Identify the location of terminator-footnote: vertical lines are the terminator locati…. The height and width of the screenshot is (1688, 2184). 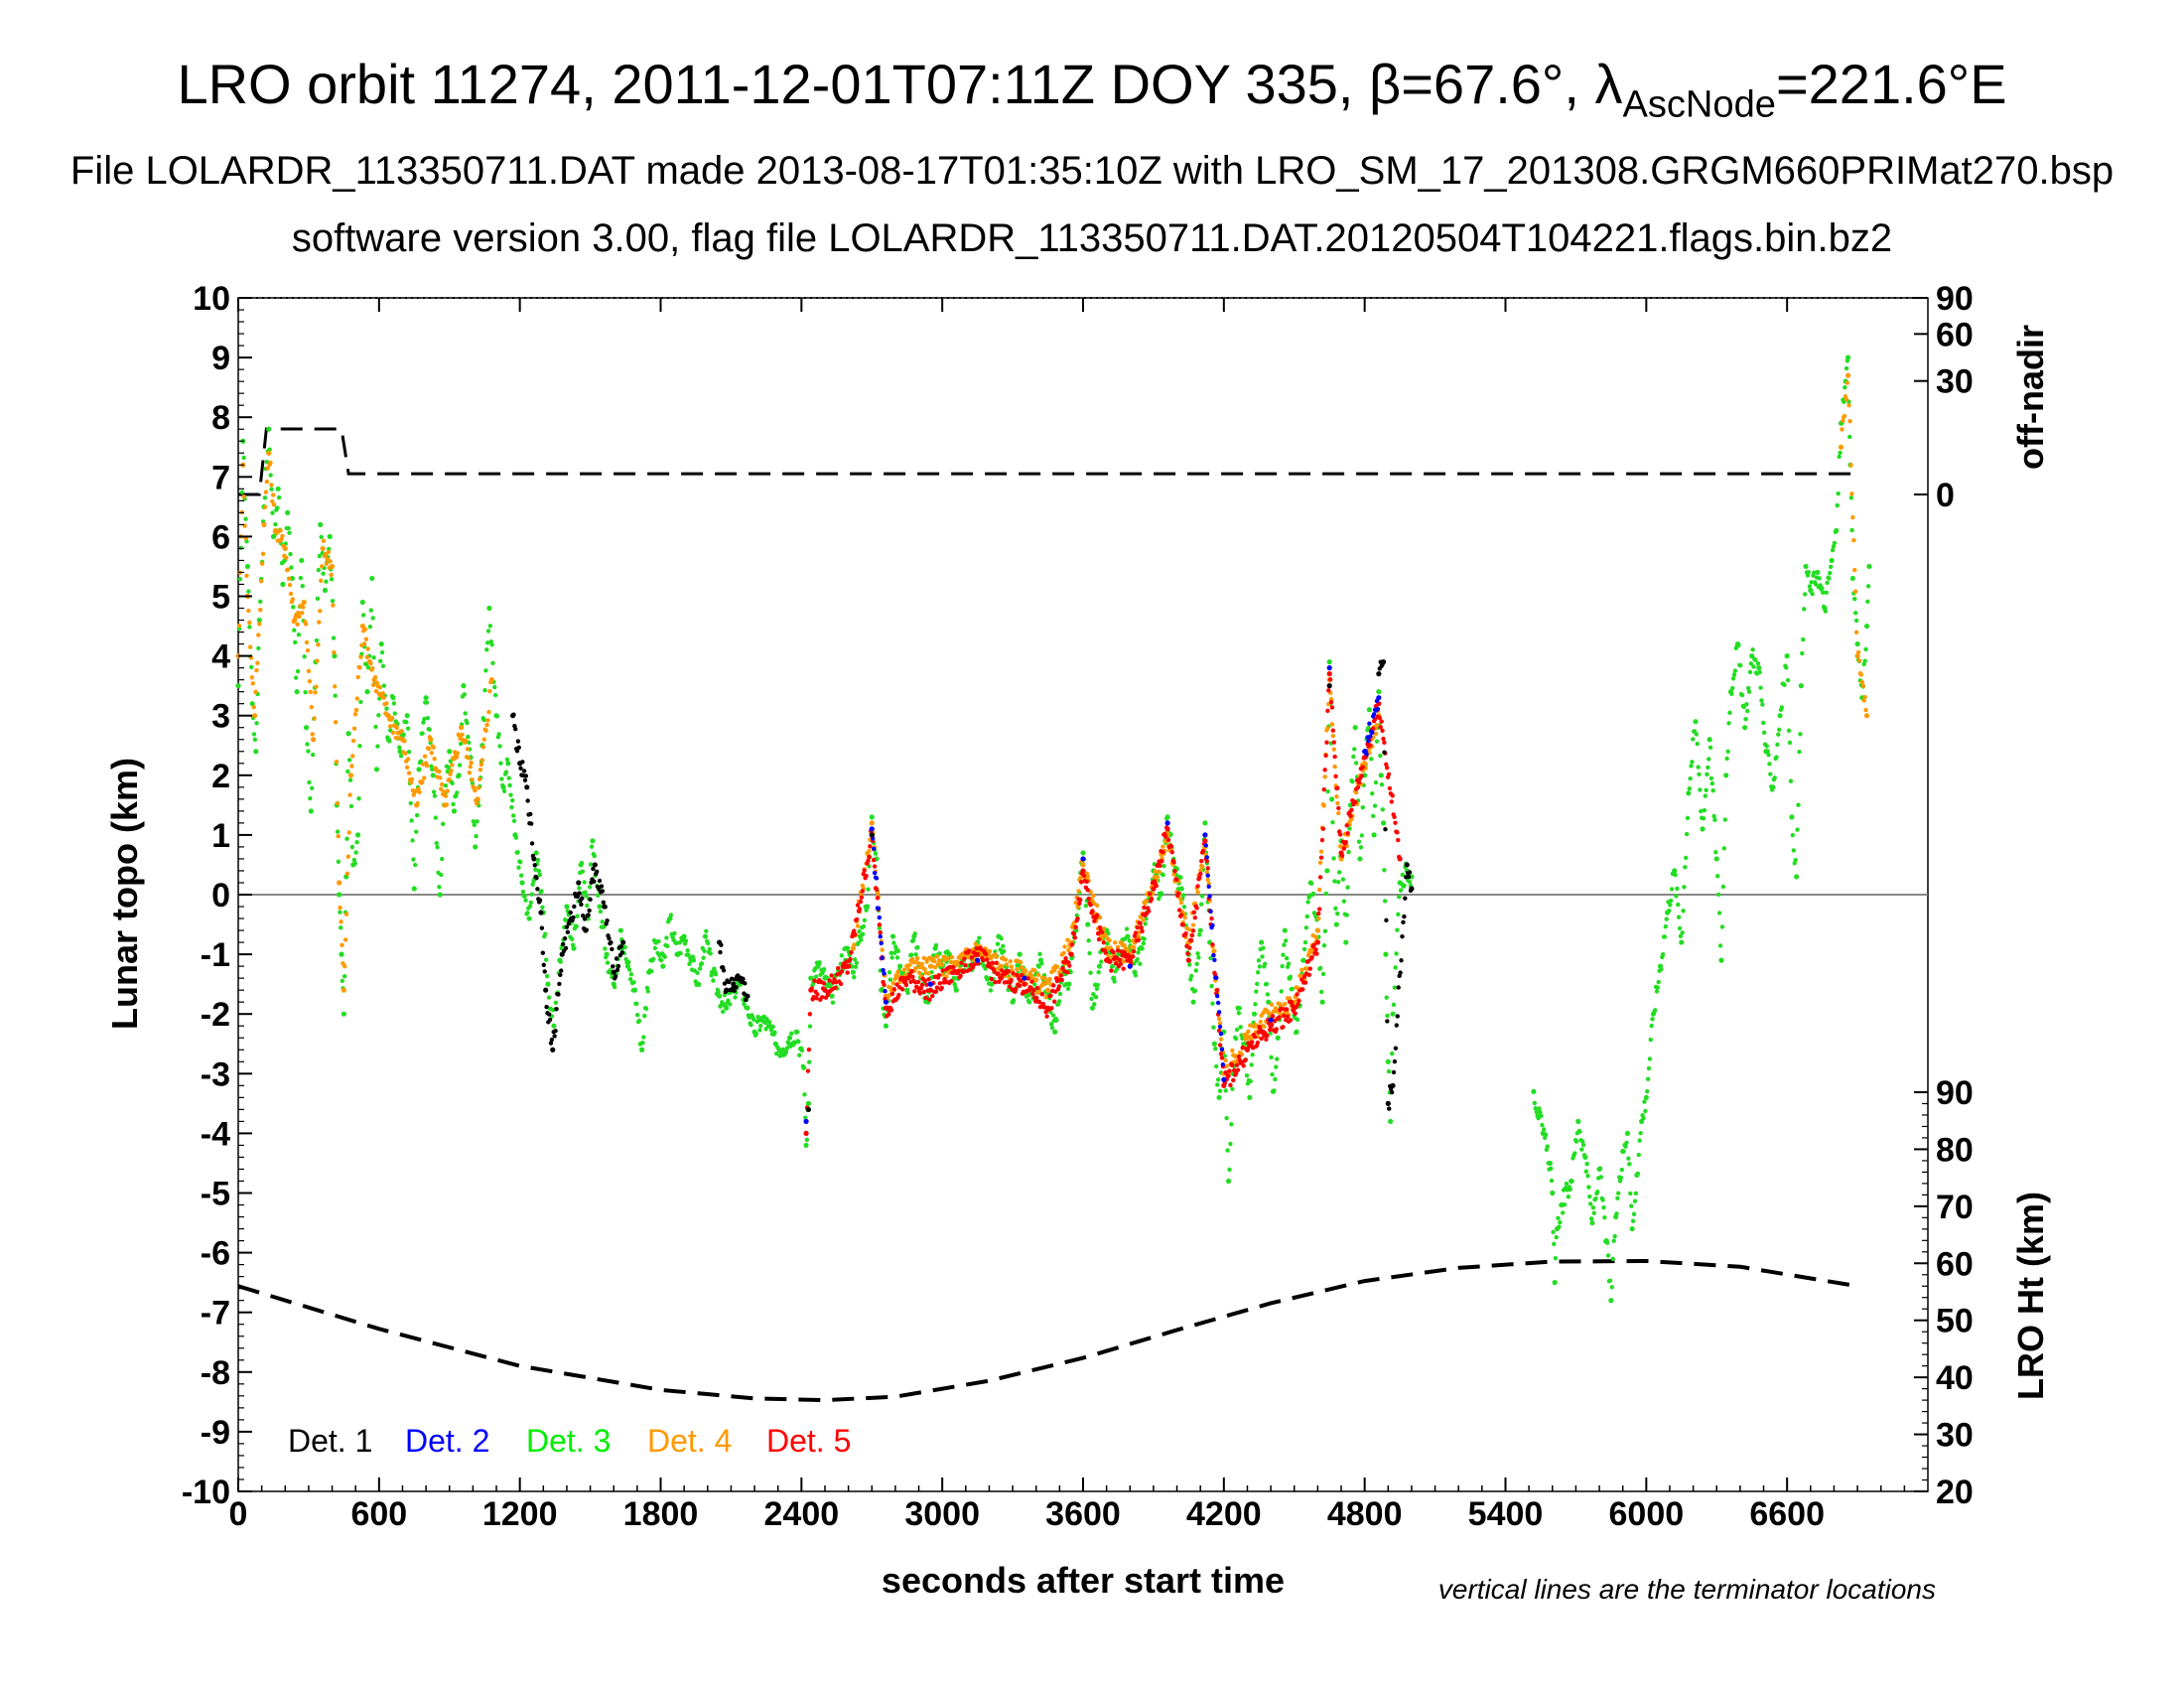
(1687, 1589).